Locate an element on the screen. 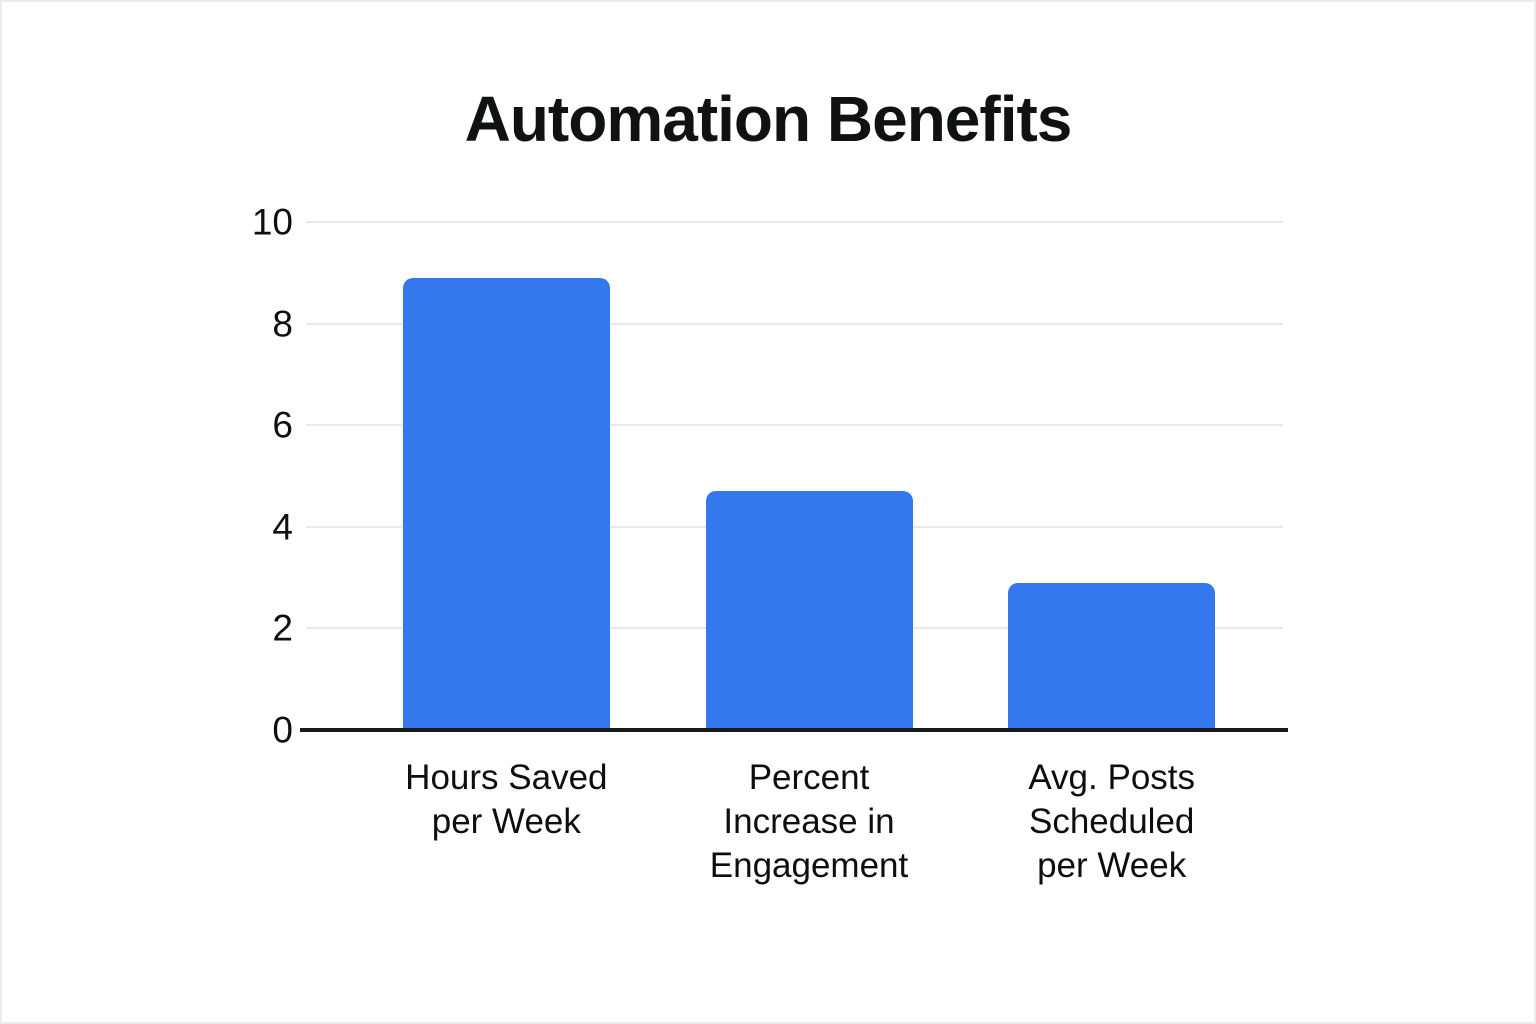 The width and height of the screenshot is (1536, 1024). x-category-label: Percent Increase in Engagement is located at coordinates (809, 822).